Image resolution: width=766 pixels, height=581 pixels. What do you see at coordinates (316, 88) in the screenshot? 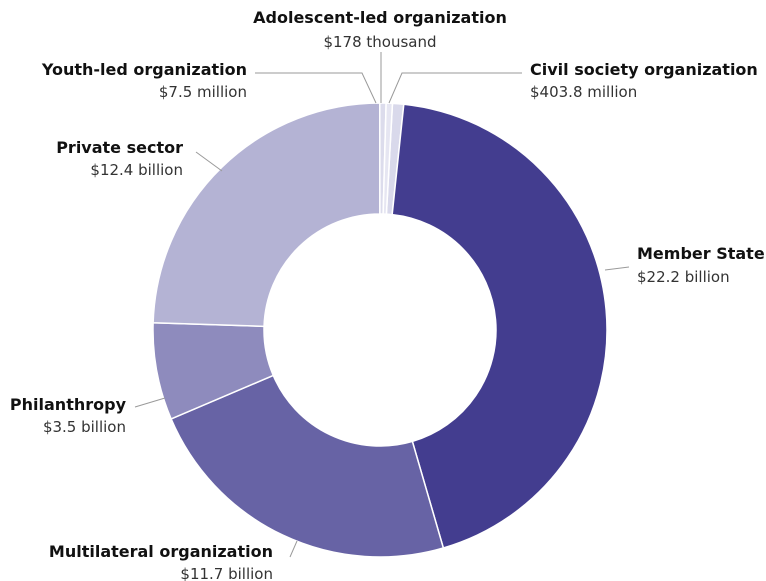
I see `leader-line-youth` at bounding box center [316, 88].